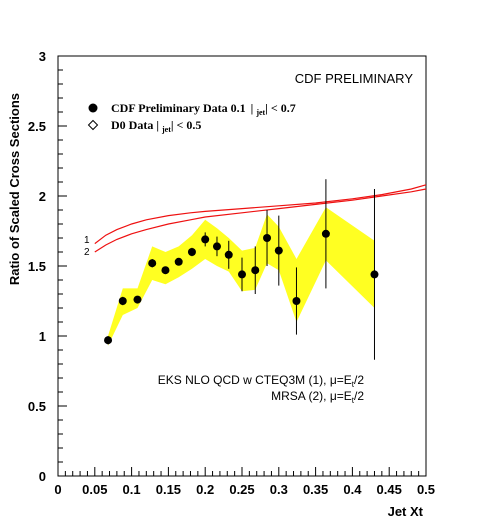 This screenshot has width=485, height=529. What do you see at coordinates (353, 400) in the screenshot?
I see `annotation-line-2-sub: t` at bounding box center [353, 400].